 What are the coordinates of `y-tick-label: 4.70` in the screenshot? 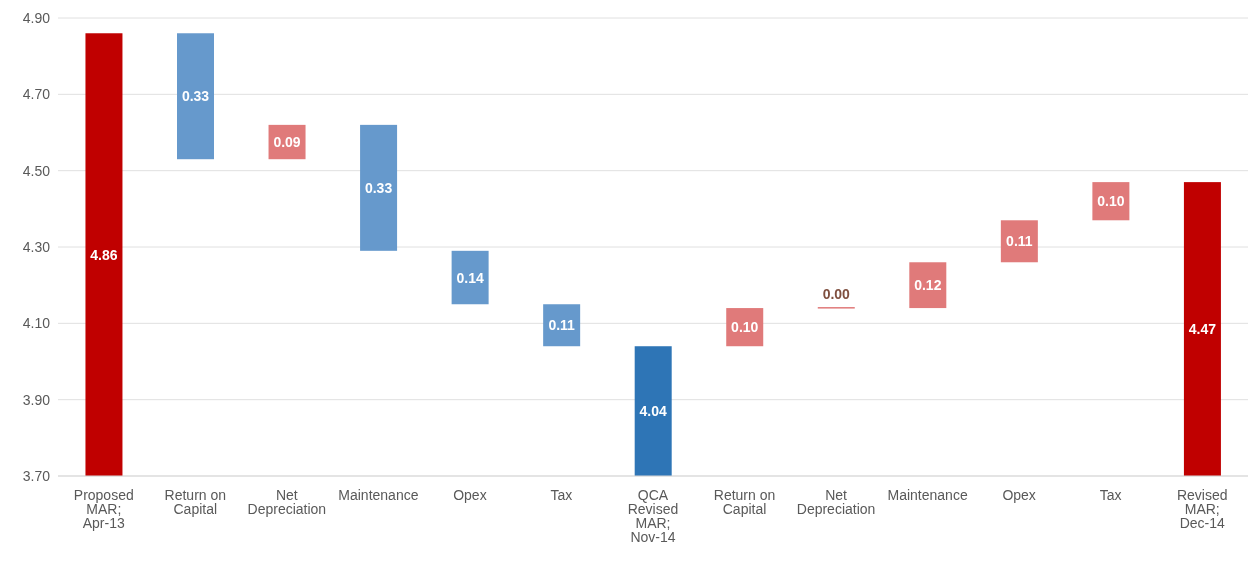 It's located at (36, 94).